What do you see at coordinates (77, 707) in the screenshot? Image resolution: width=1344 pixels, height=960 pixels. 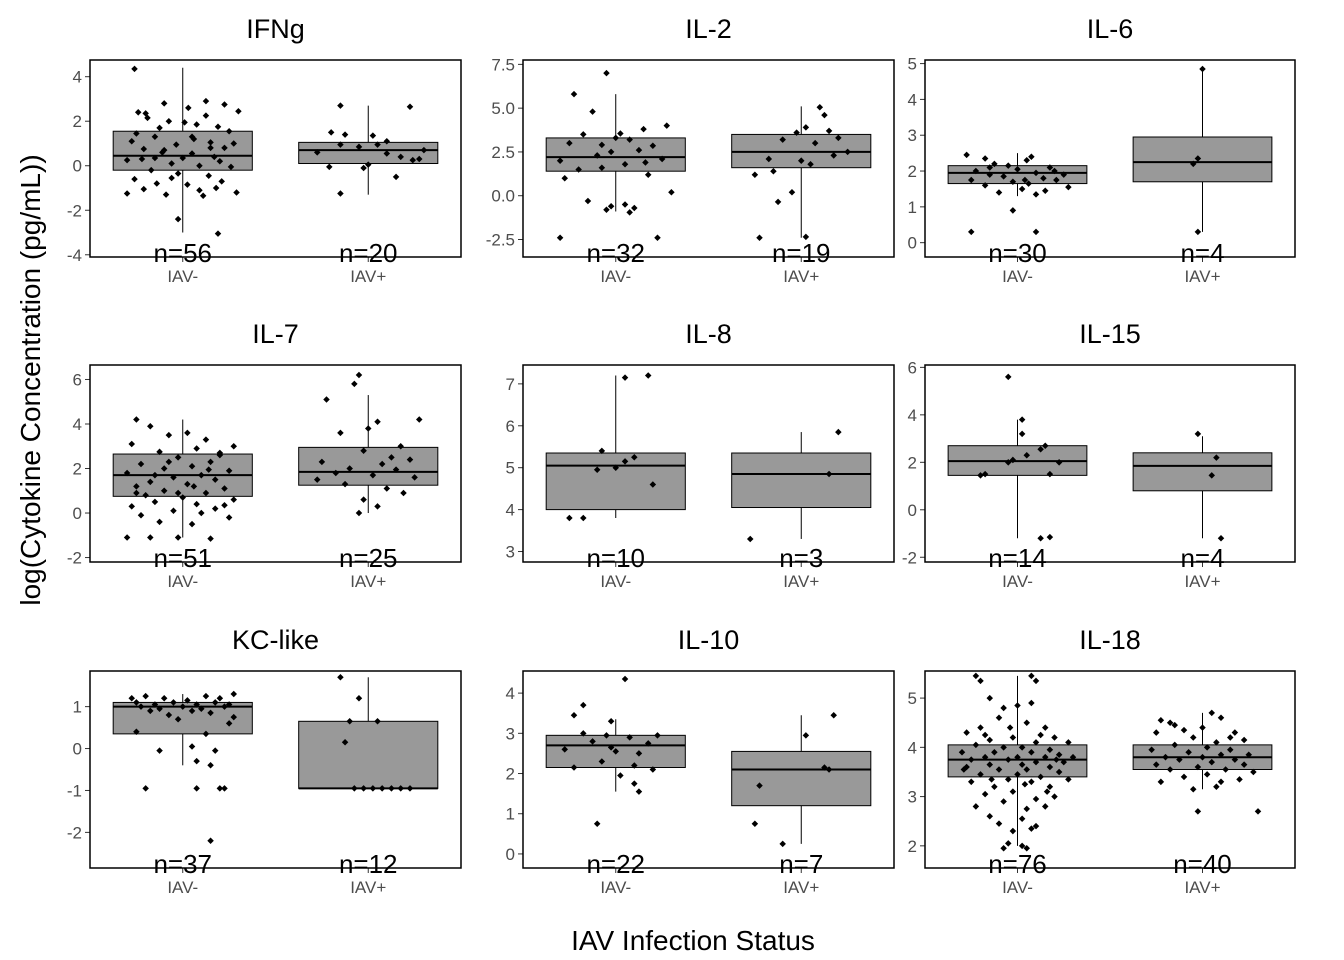 I see `y-tick-label: 1` at bounding box center [77, 707].